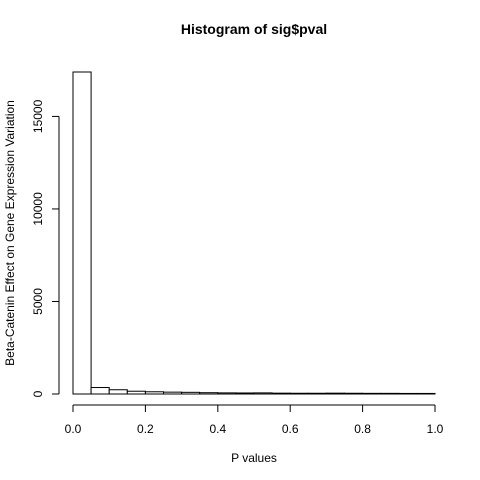 This screenshot has width=480, height=480. I want to click on x-tick-label: 0.6, so click(290, 429).